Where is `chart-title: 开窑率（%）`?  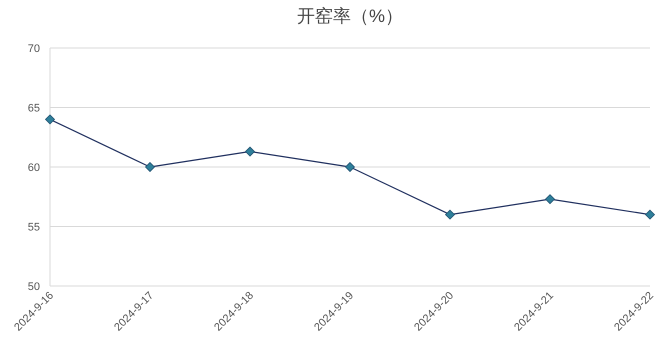 chart-title: 开窑率（%） is located at coordinates (350, 16).